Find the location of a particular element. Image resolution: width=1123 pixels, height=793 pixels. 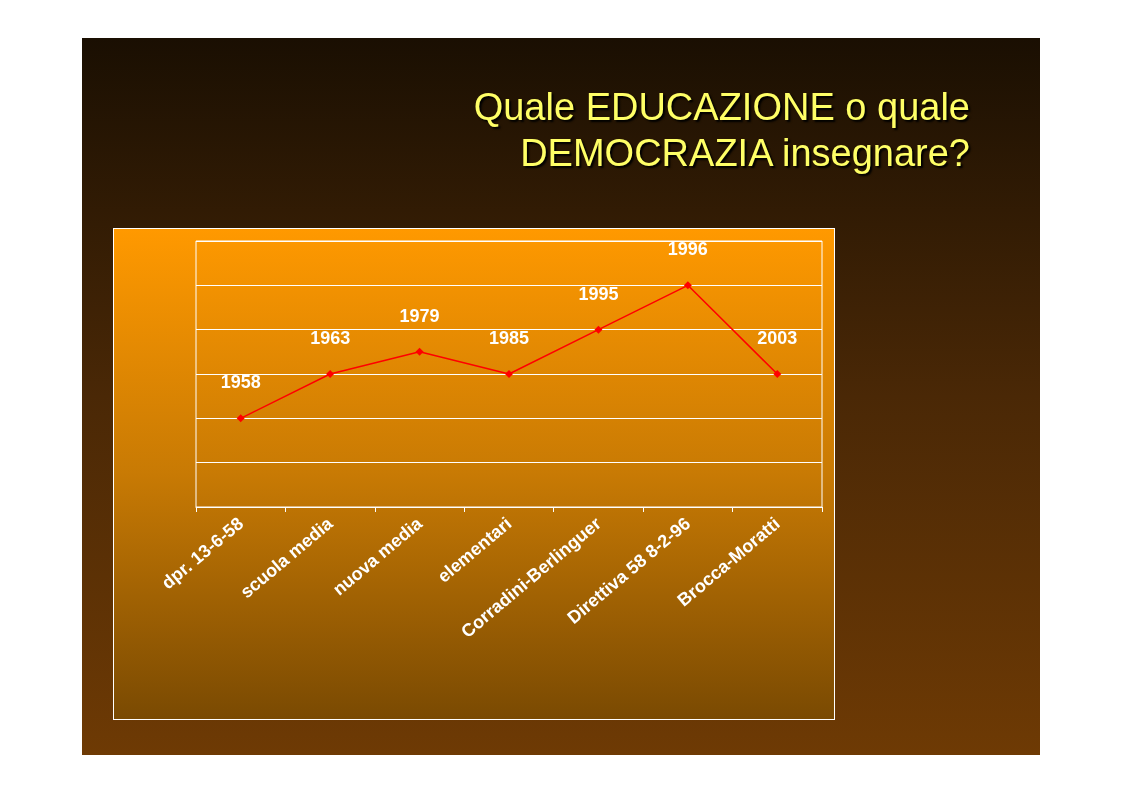

annotation: 2003 is located at coordinates (777, 338).